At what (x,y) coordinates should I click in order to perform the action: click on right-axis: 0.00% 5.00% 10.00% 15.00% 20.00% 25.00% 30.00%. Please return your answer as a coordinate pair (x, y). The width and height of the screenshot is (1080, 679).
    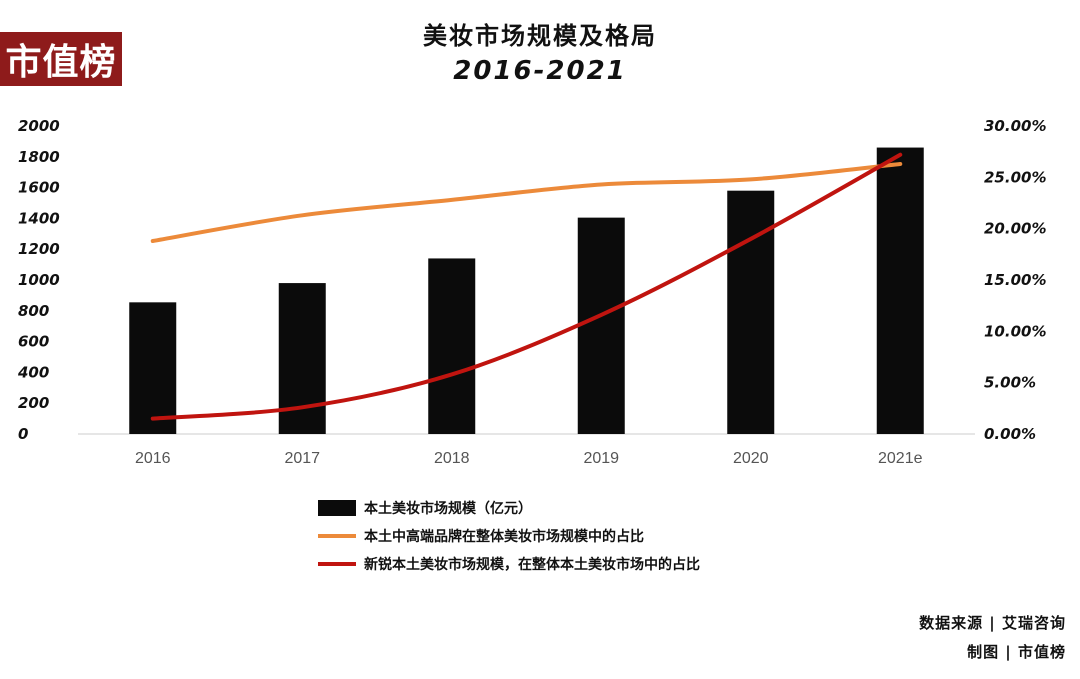
    Looking at the image, I should click on (1015, 280).